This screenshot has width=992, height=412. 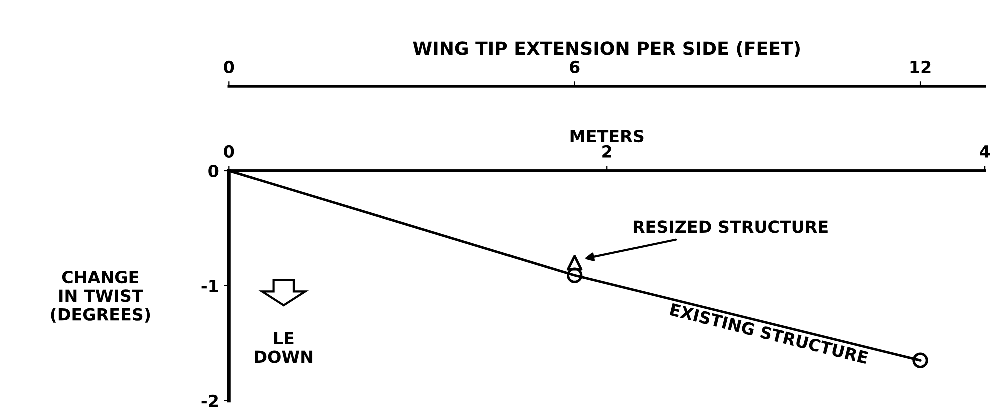 I want to click on x2-axis-title: METERS, so click(x=607, y=136).